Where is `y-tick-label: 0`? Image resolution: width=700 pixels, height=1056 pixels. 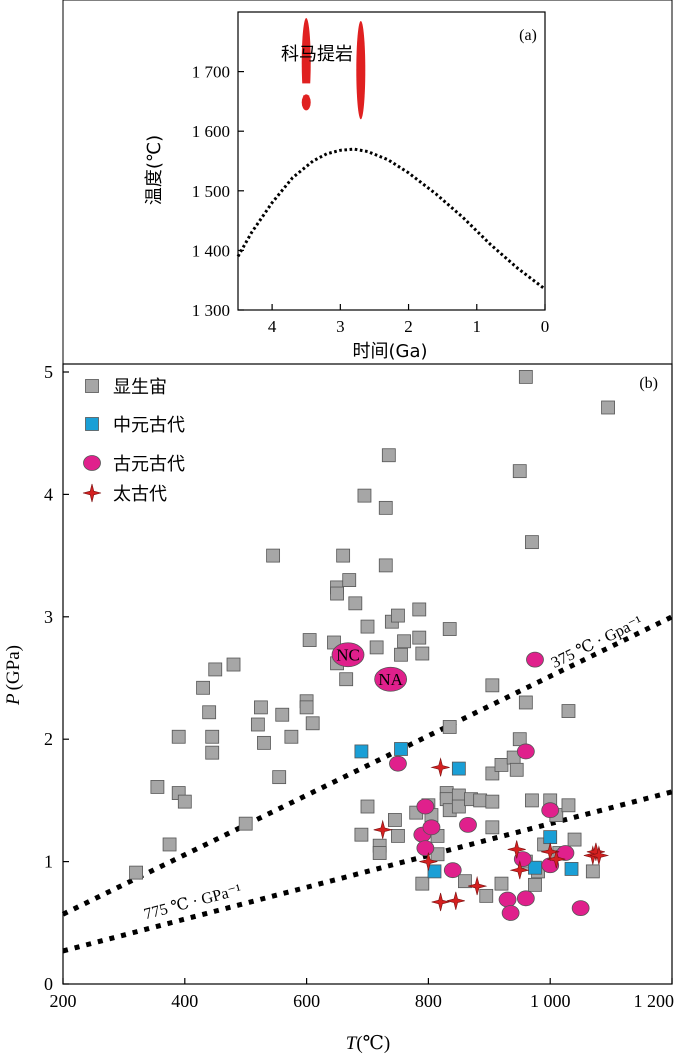
y-tick-label: 0 is located at coordinates (48, 984).